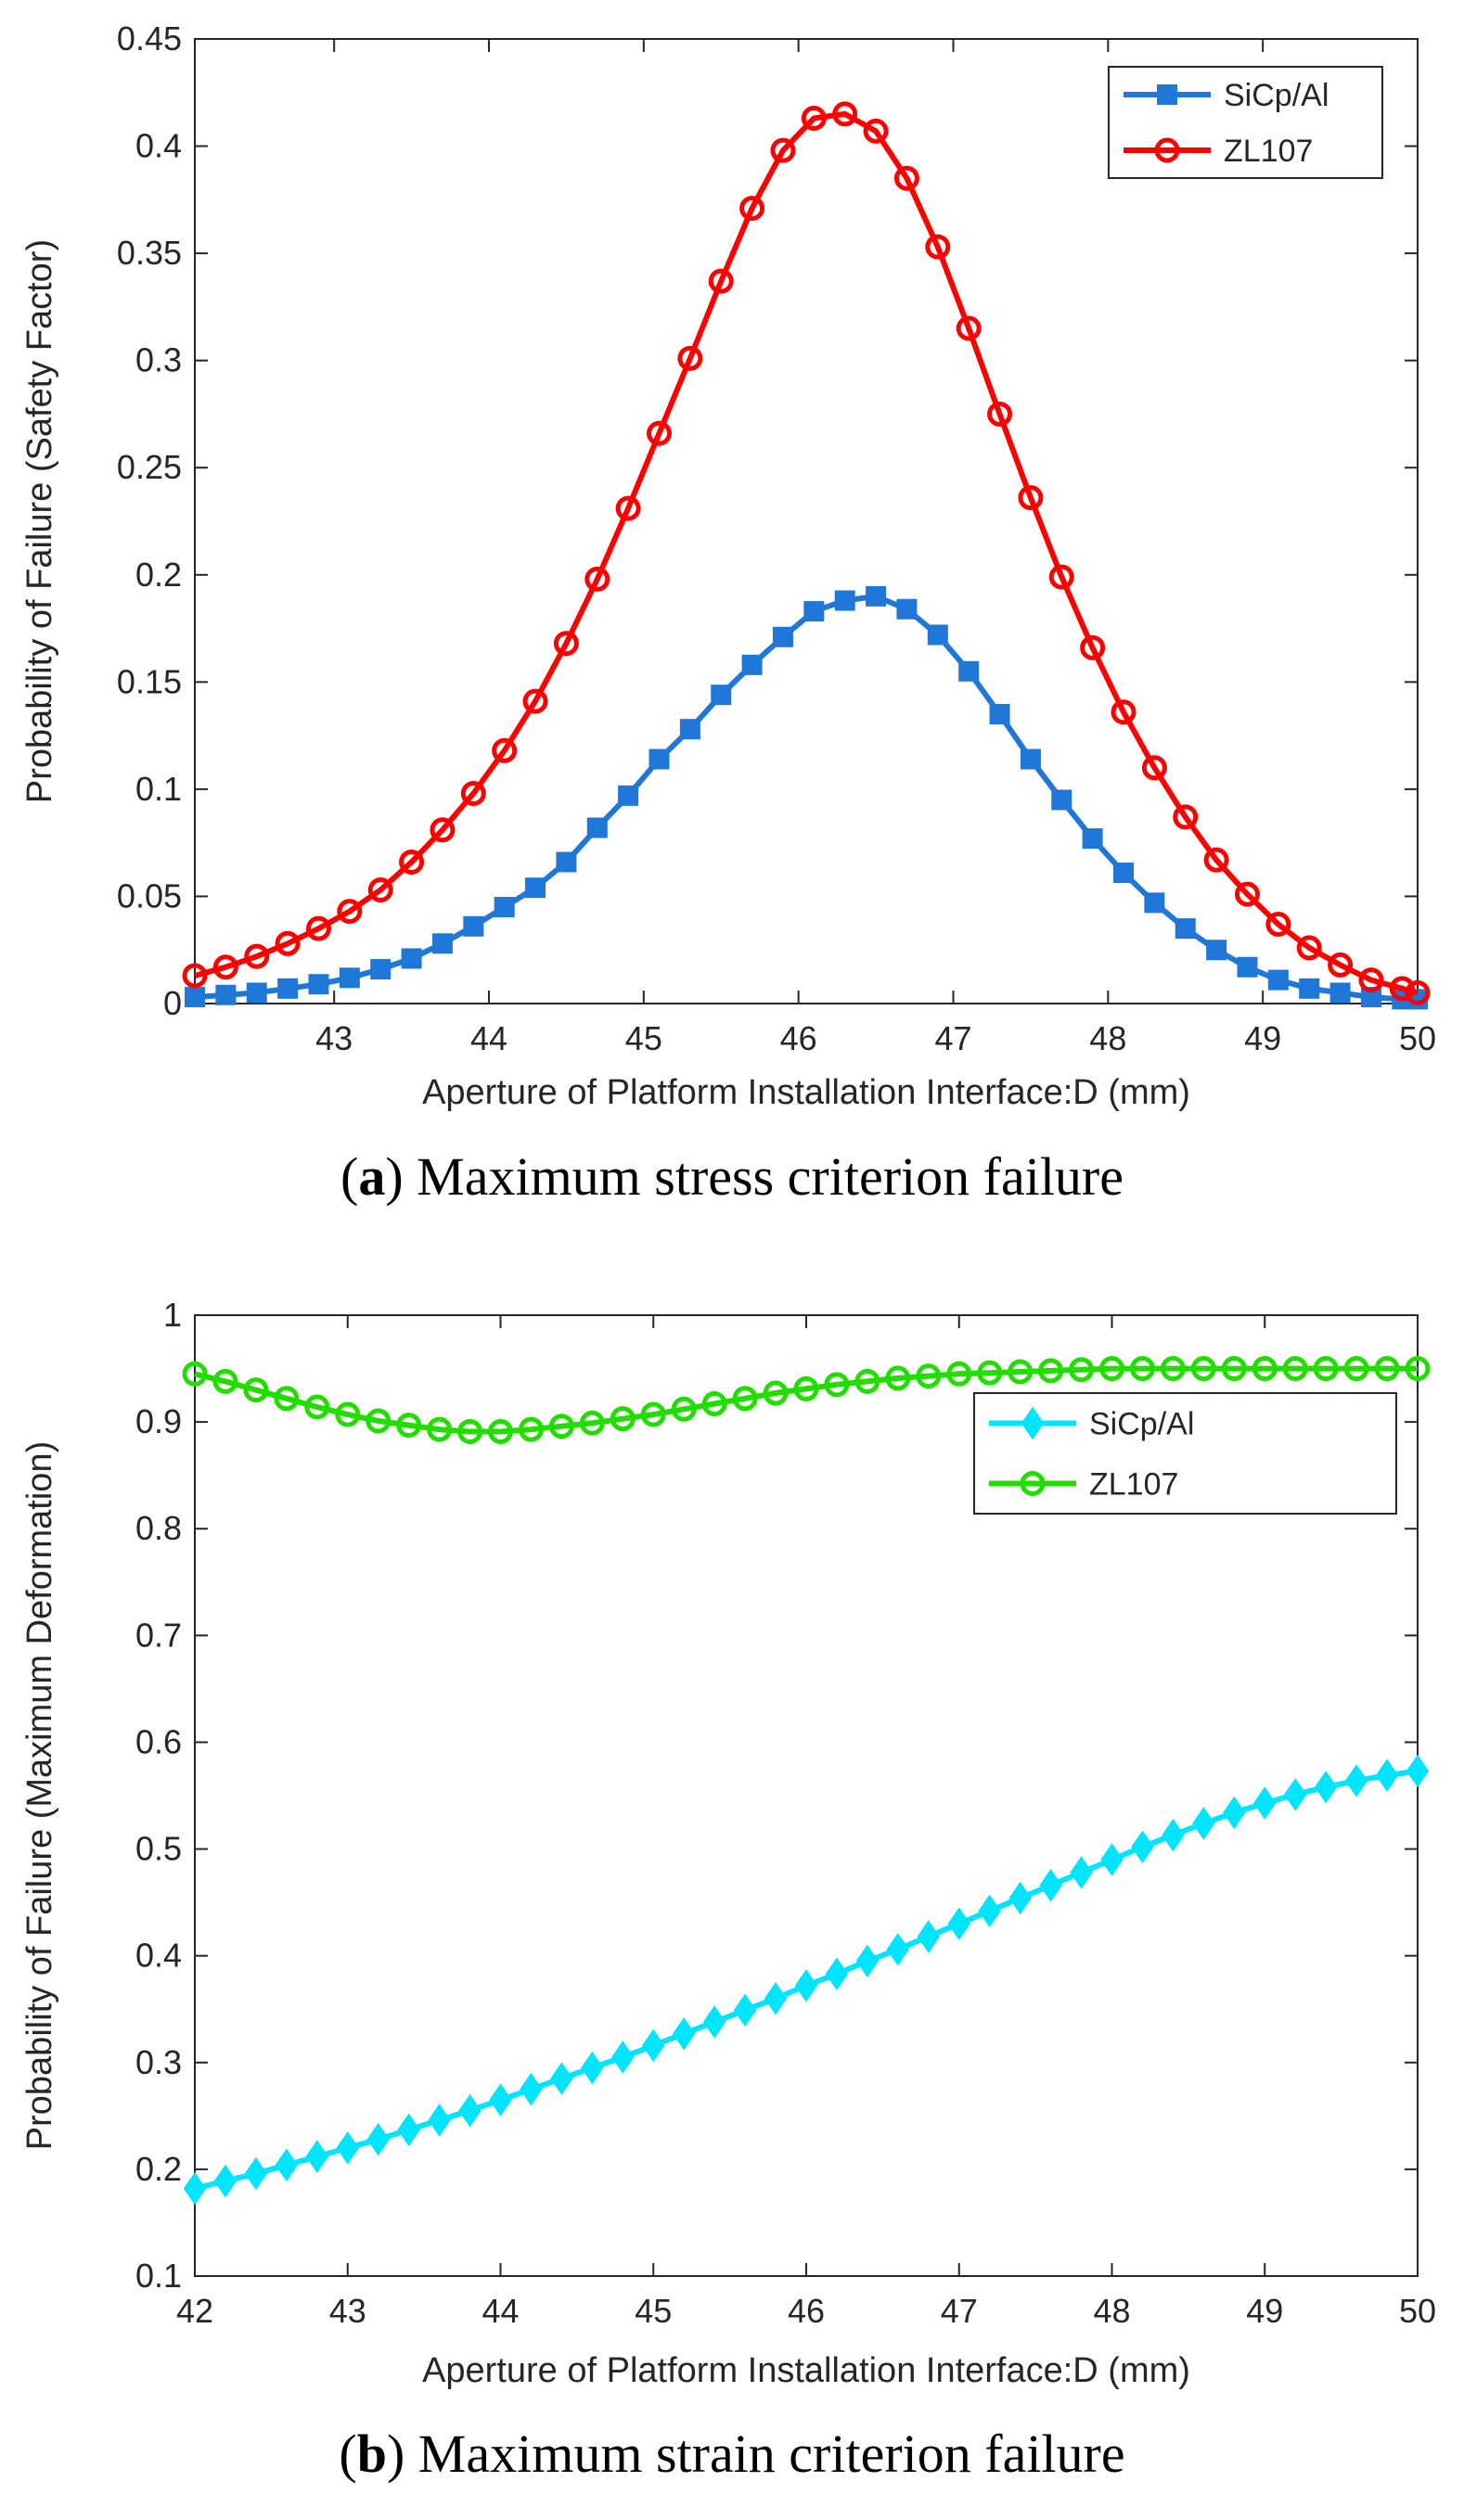 Image resolution: width=1464 pixels, height=2520 pixels. Describe the element at coordinates (1264, 2311) in the screenshot. I see `x-tick-label-b: 49` at that location.